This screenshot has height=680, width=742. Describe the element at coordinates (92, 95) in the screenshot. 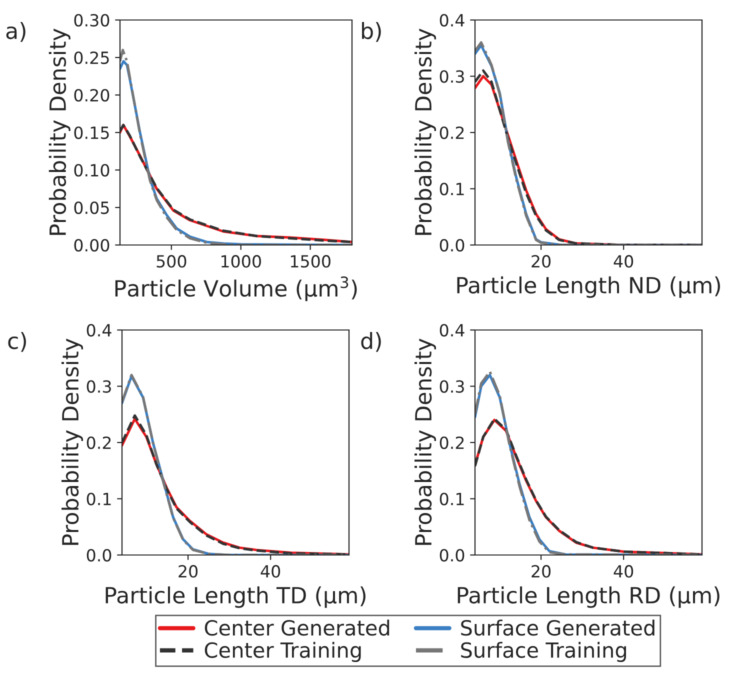

I see `y-tick-label: 0.20` at that location.